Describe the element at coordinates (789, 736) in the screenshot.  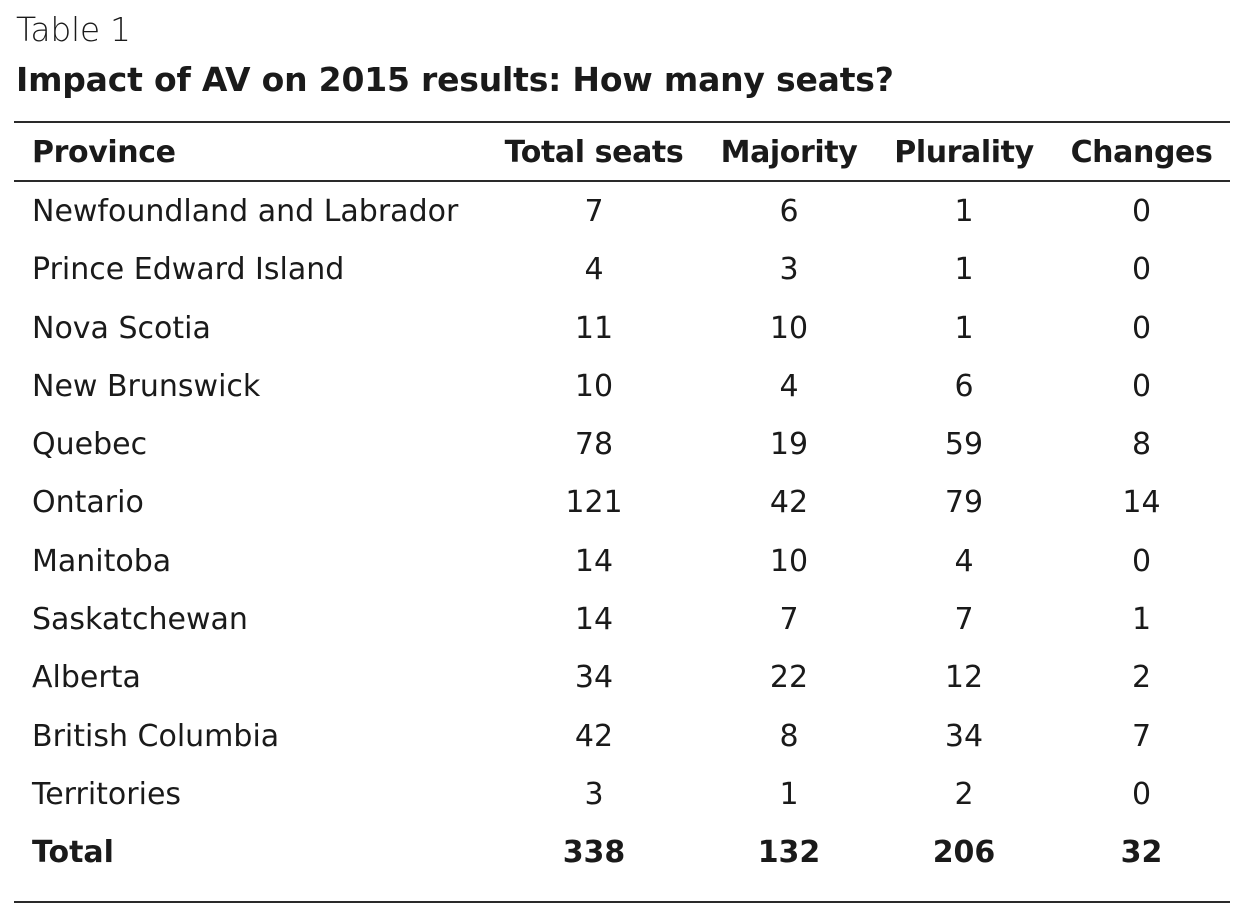
I see `cell-majority: 8` at that location.